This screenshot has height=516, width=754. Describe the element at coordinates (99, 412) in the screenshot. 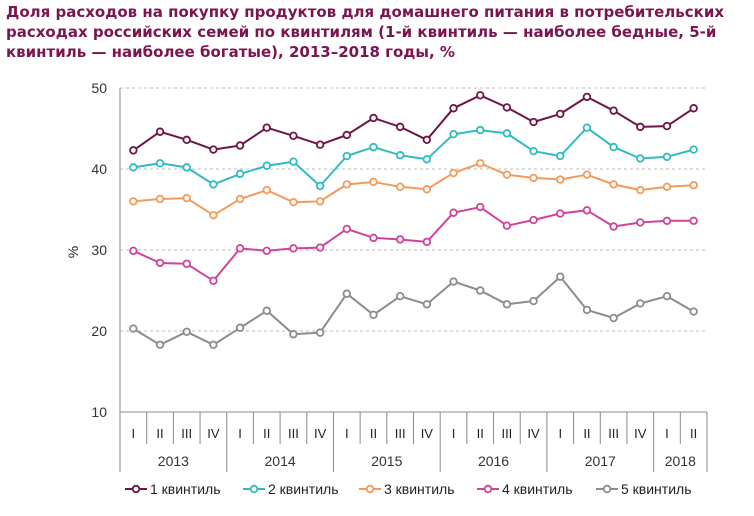

I see `y-tick-label: 10` at that location.